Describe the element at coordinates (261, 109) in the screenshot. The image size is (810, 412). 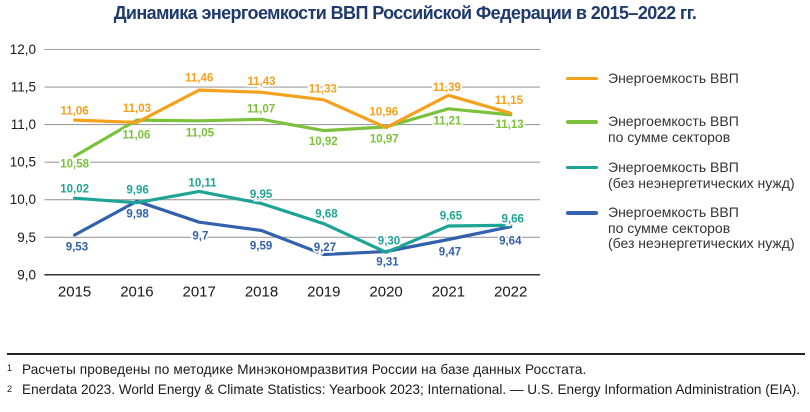
I see `svg-text: 11,07` at that location.